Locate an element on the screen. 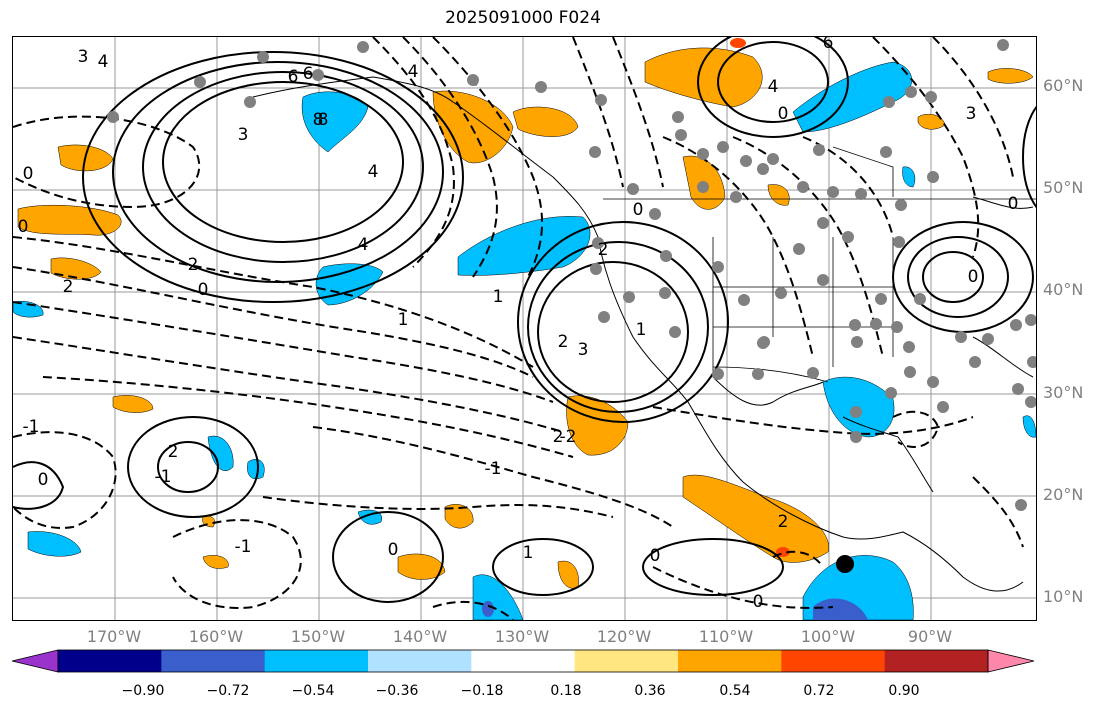 This screenshot has width=1105, height=712. longitude-label: 110°W is located at coordinates (726, 636).